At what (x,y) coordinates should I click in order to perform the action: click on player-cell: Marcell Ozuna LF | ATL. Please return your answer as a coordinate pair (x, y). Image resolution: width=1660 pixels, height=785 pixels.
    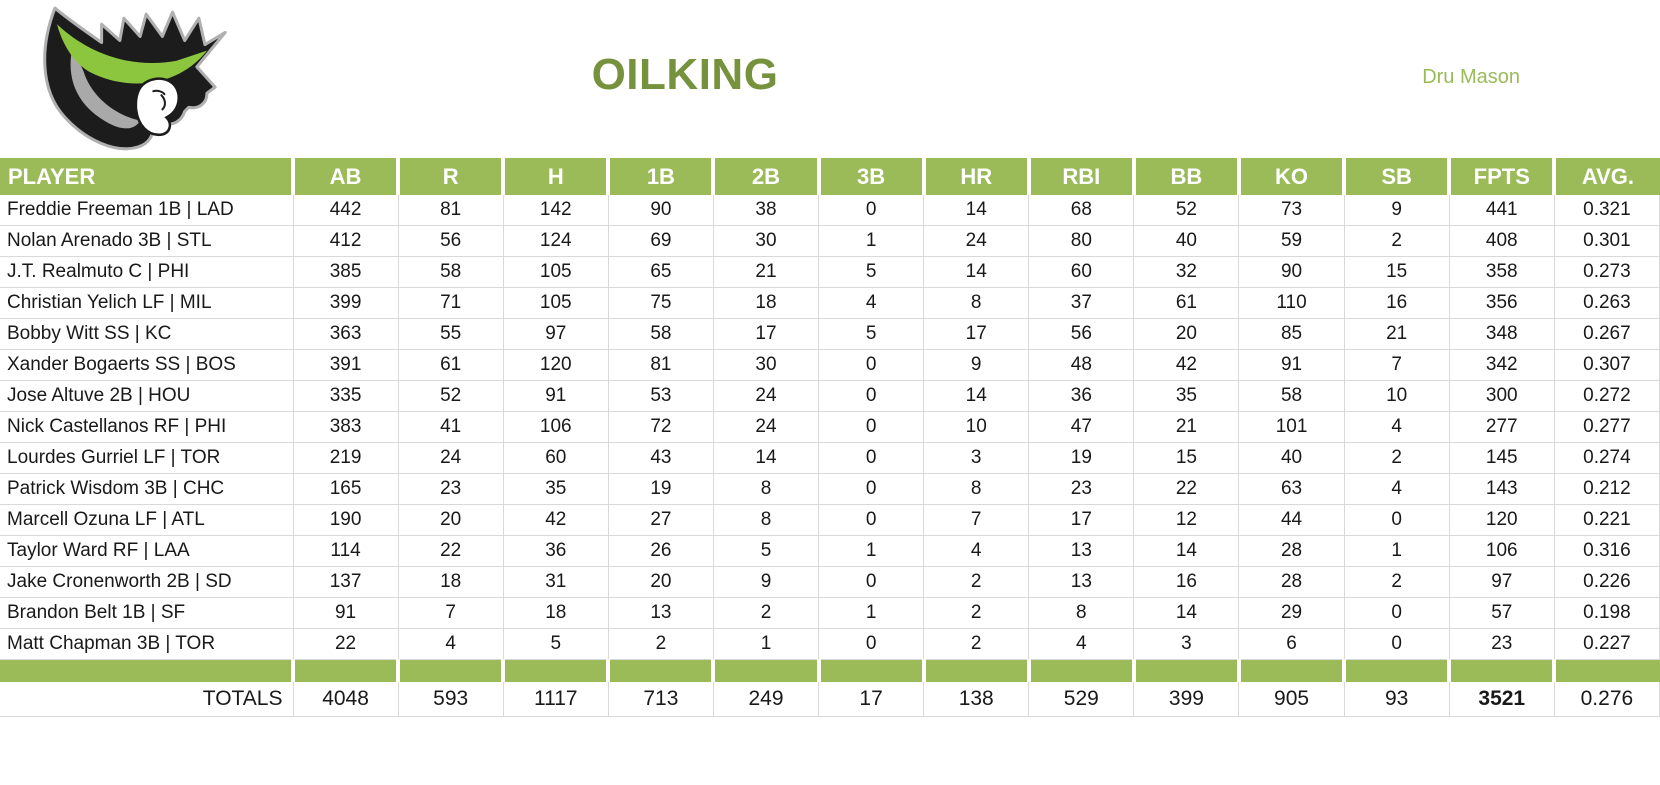
    Looking at the image, I should click on (147, 520).